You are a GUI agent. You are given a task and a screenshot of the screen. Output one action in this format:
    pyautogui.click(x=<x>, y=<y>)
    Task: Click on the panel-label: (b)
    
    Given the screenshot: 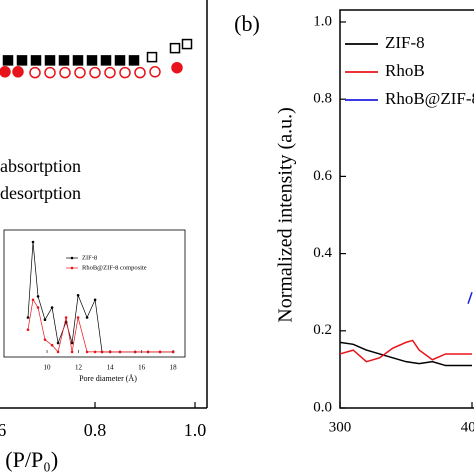 What is the action you would take?
    pyautogui.click(x=247, y=23)
    